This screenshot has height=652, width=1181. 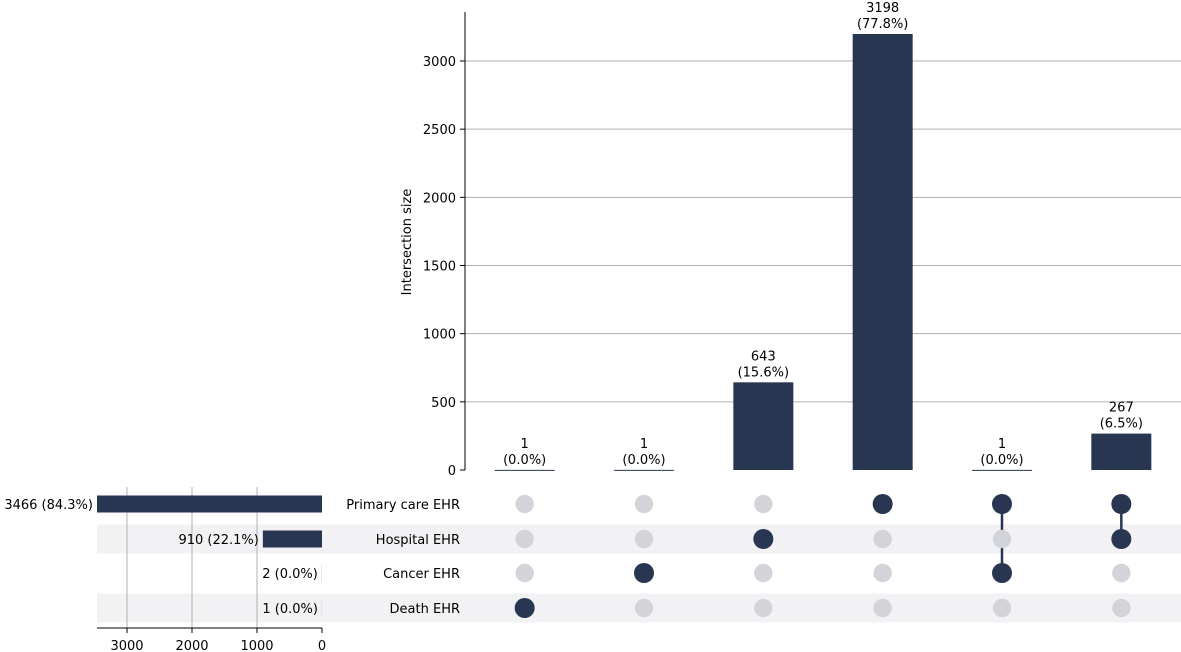 I want to click on set-name-label: Primary care EHR, so click(x=403, y=505).